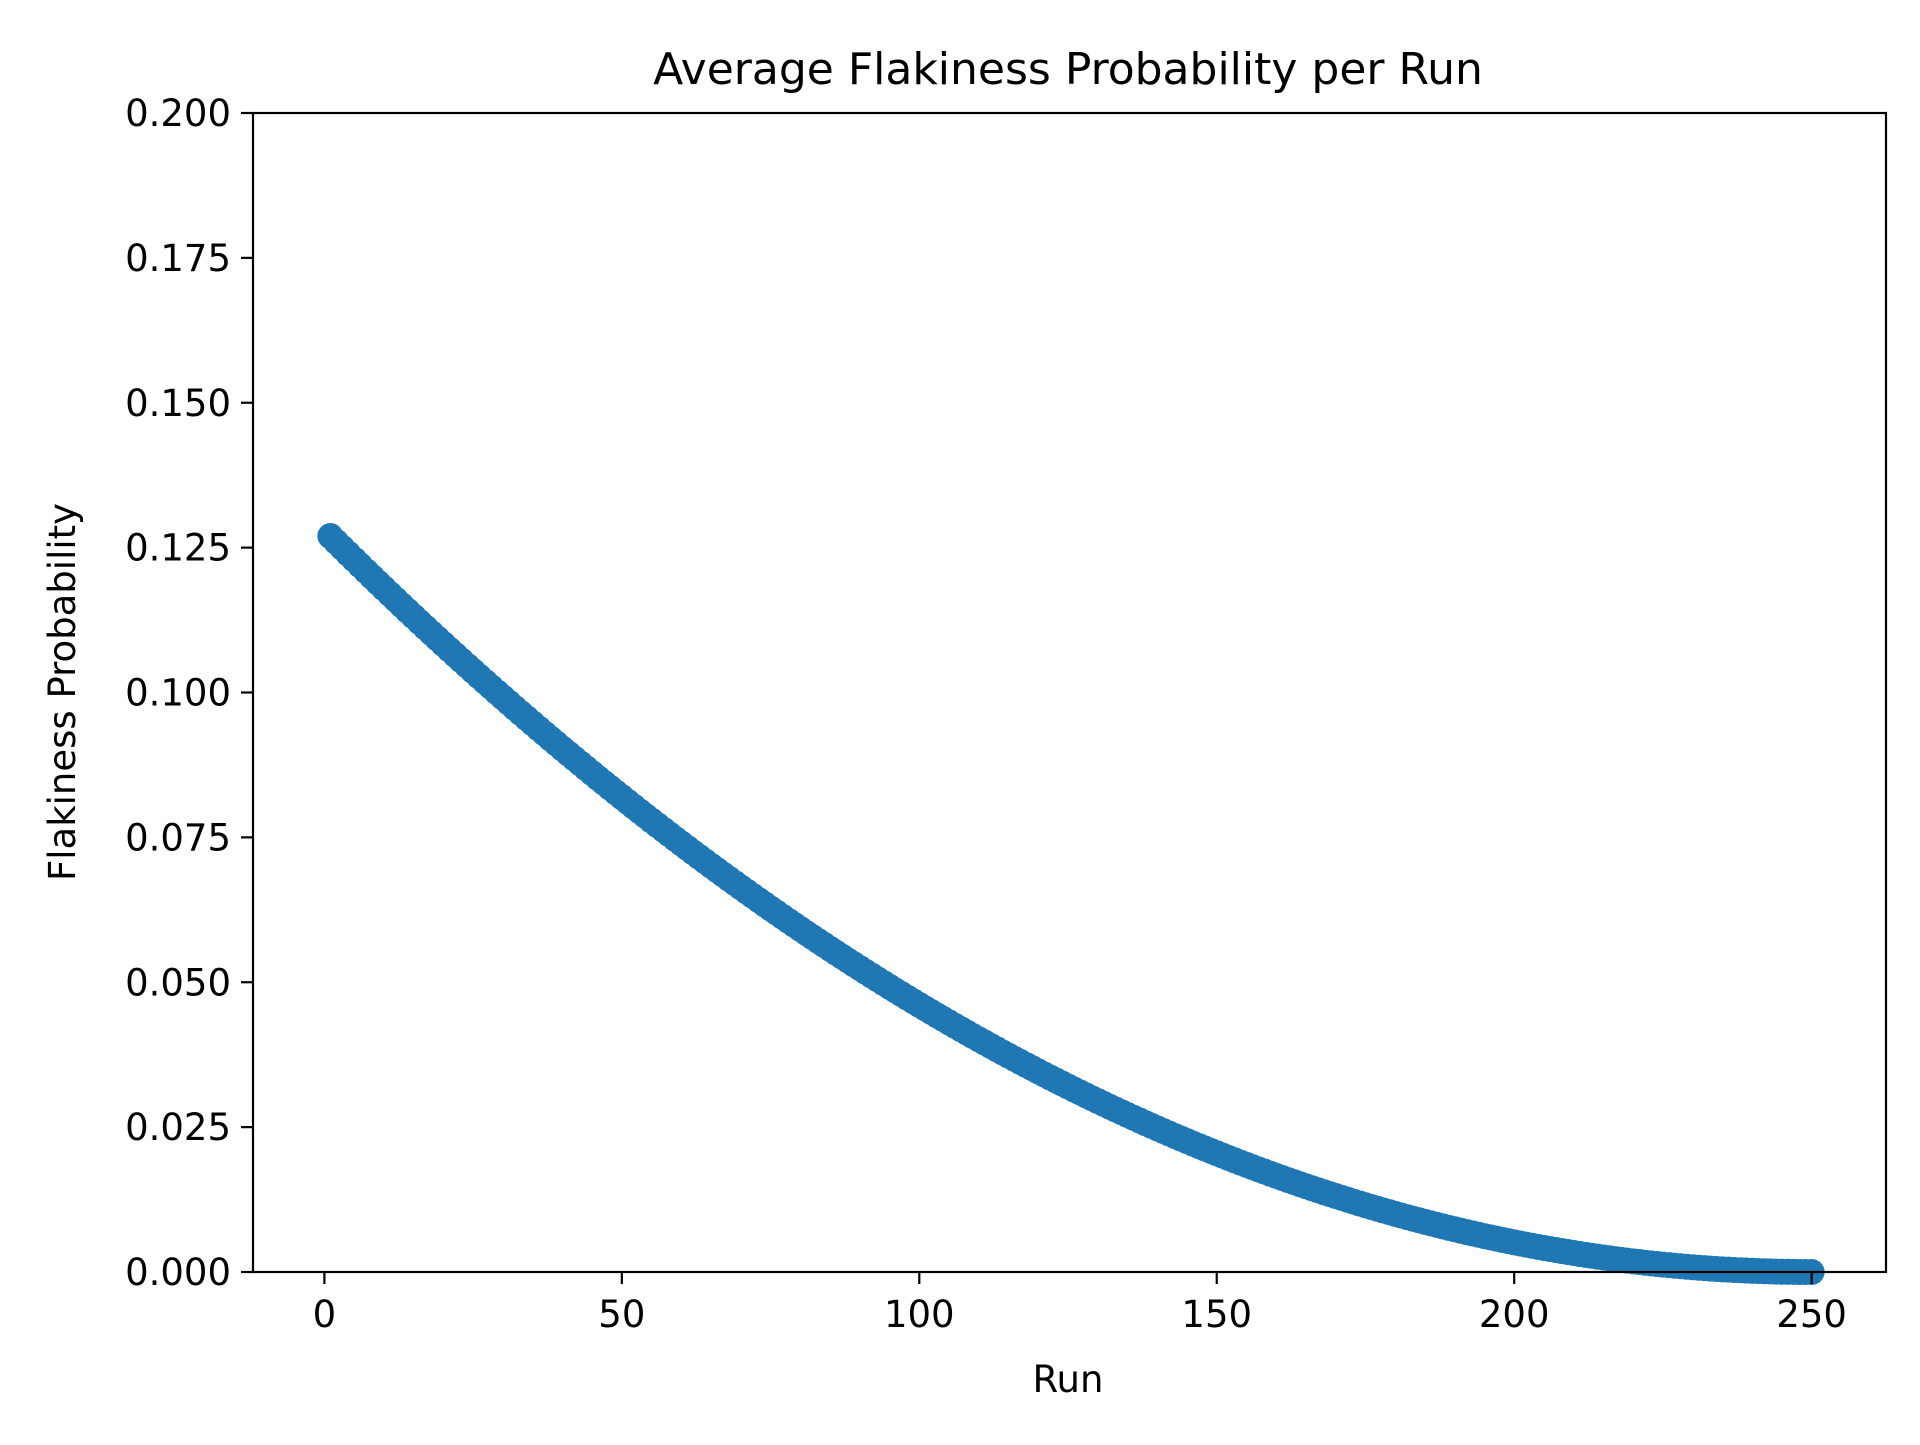 The height and width of the screenshot is (1445, 1920). What do you see at coordinates (62, 692) in the screenshot?
I see `y-axis-title: Flakiness Probability` at bounding box center [62, 692].